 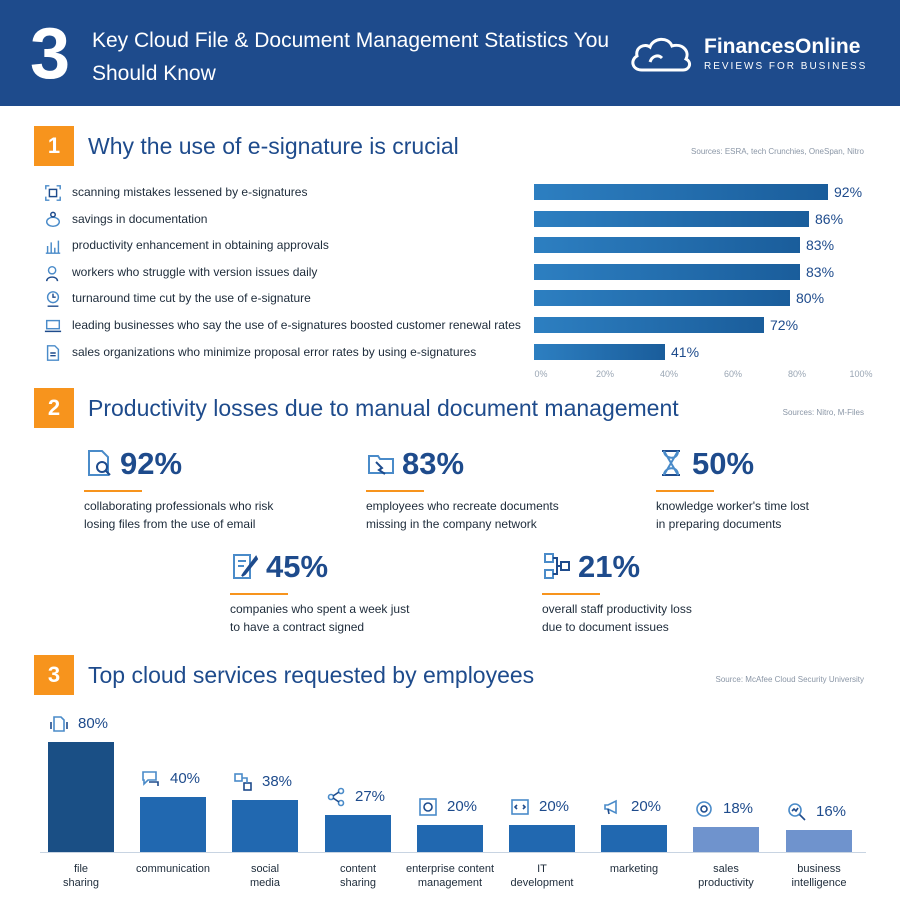 I want to click on category-label-line: communication, so click(x=173, y=869).